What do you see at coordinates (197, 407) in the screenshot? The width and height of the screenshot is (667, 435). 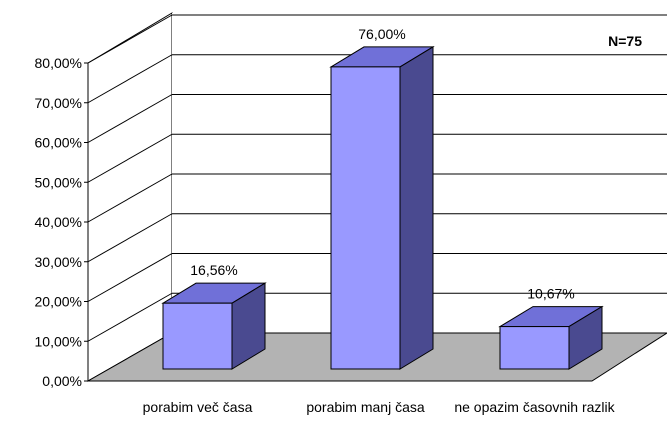 I see `x-tick-label: porabim več časa` at bounding box center [197, 407].